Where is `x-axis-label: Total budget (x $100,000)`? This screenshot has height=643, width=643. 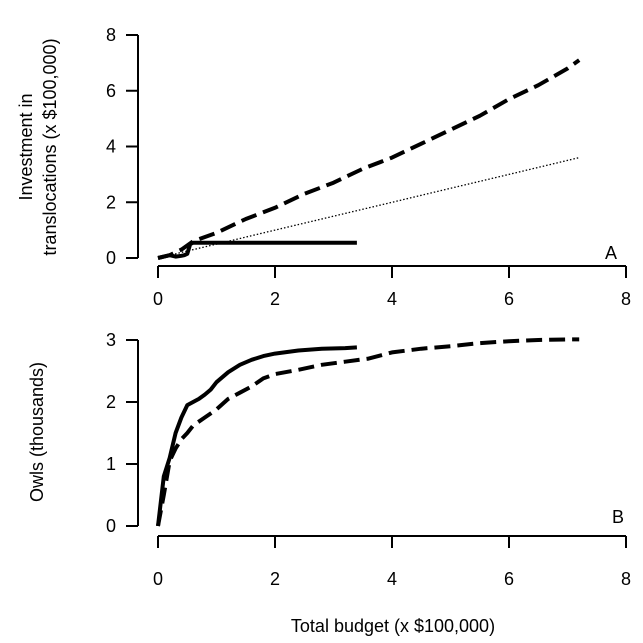
x-axis-label: Total budget (x $100,000) is located at coordinates (393, 626).